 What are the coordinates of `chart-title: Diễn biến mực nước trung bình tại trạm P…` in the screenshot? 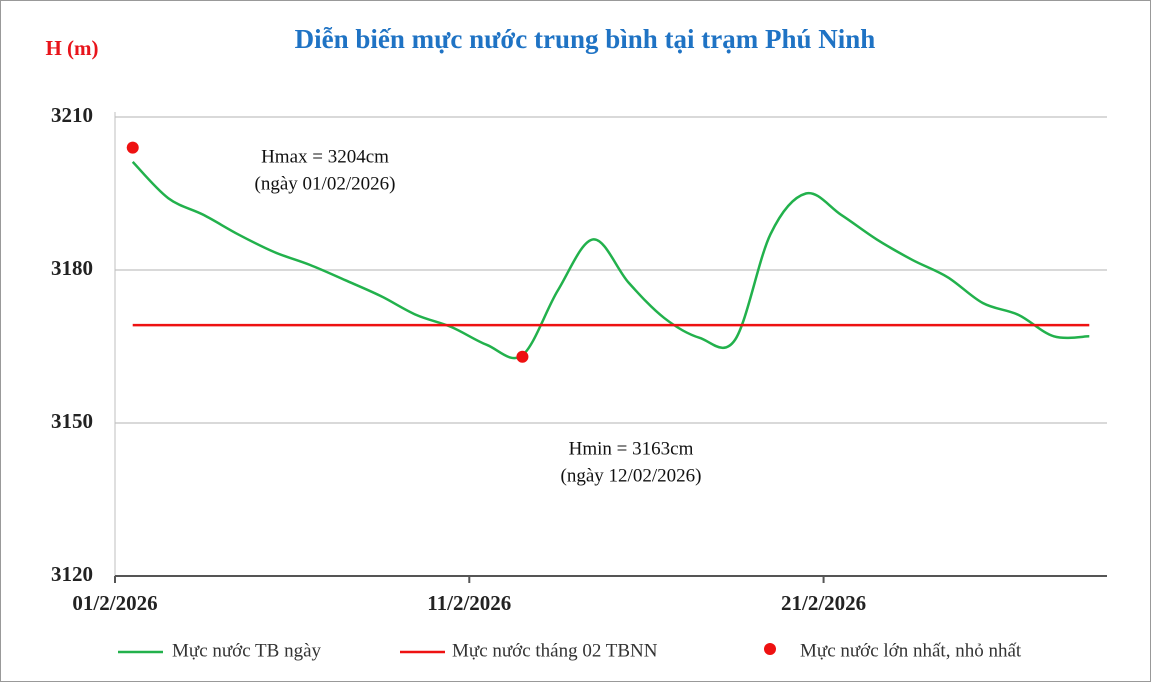 It's located at (585, 39).